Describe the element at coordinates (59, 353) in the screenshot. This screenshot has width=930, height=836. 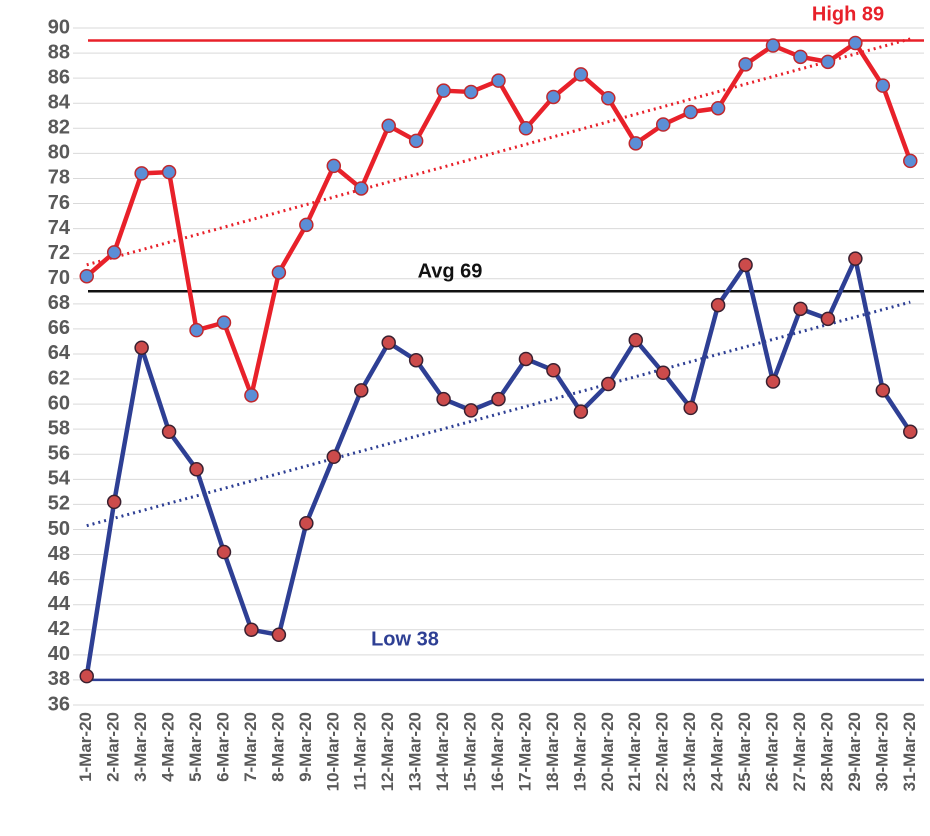
I see `y-tick-label: 64` at that location.